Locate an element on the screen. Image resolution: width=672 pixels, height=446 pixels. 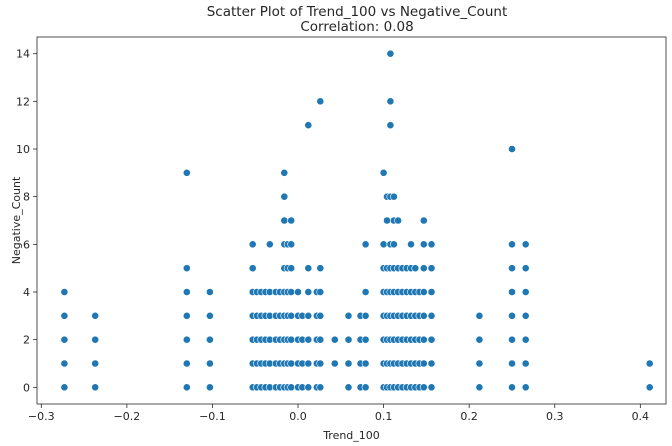
x-tick-label: 0.2 is located at coordinates (469, 416).